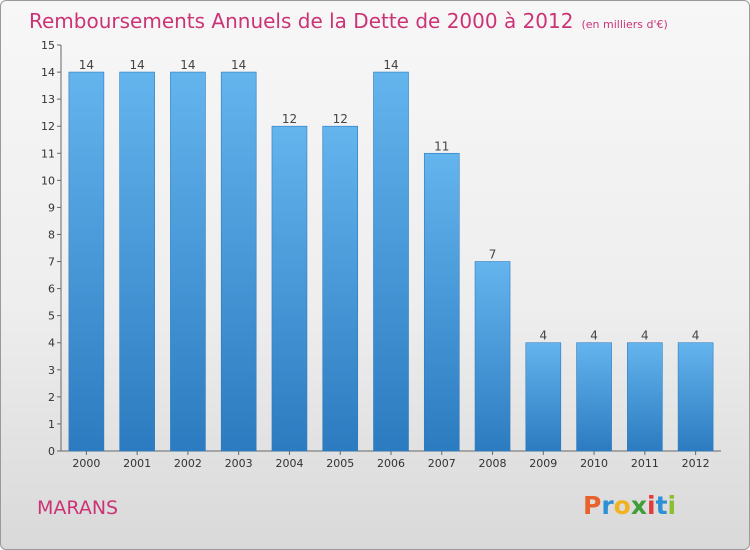 The image size is (750, 550). What do you see at coordinates (624, 24) in the screenshot?
I see `chart-subtitle: (en milliers d'€)` at bounding box center [624, 24].